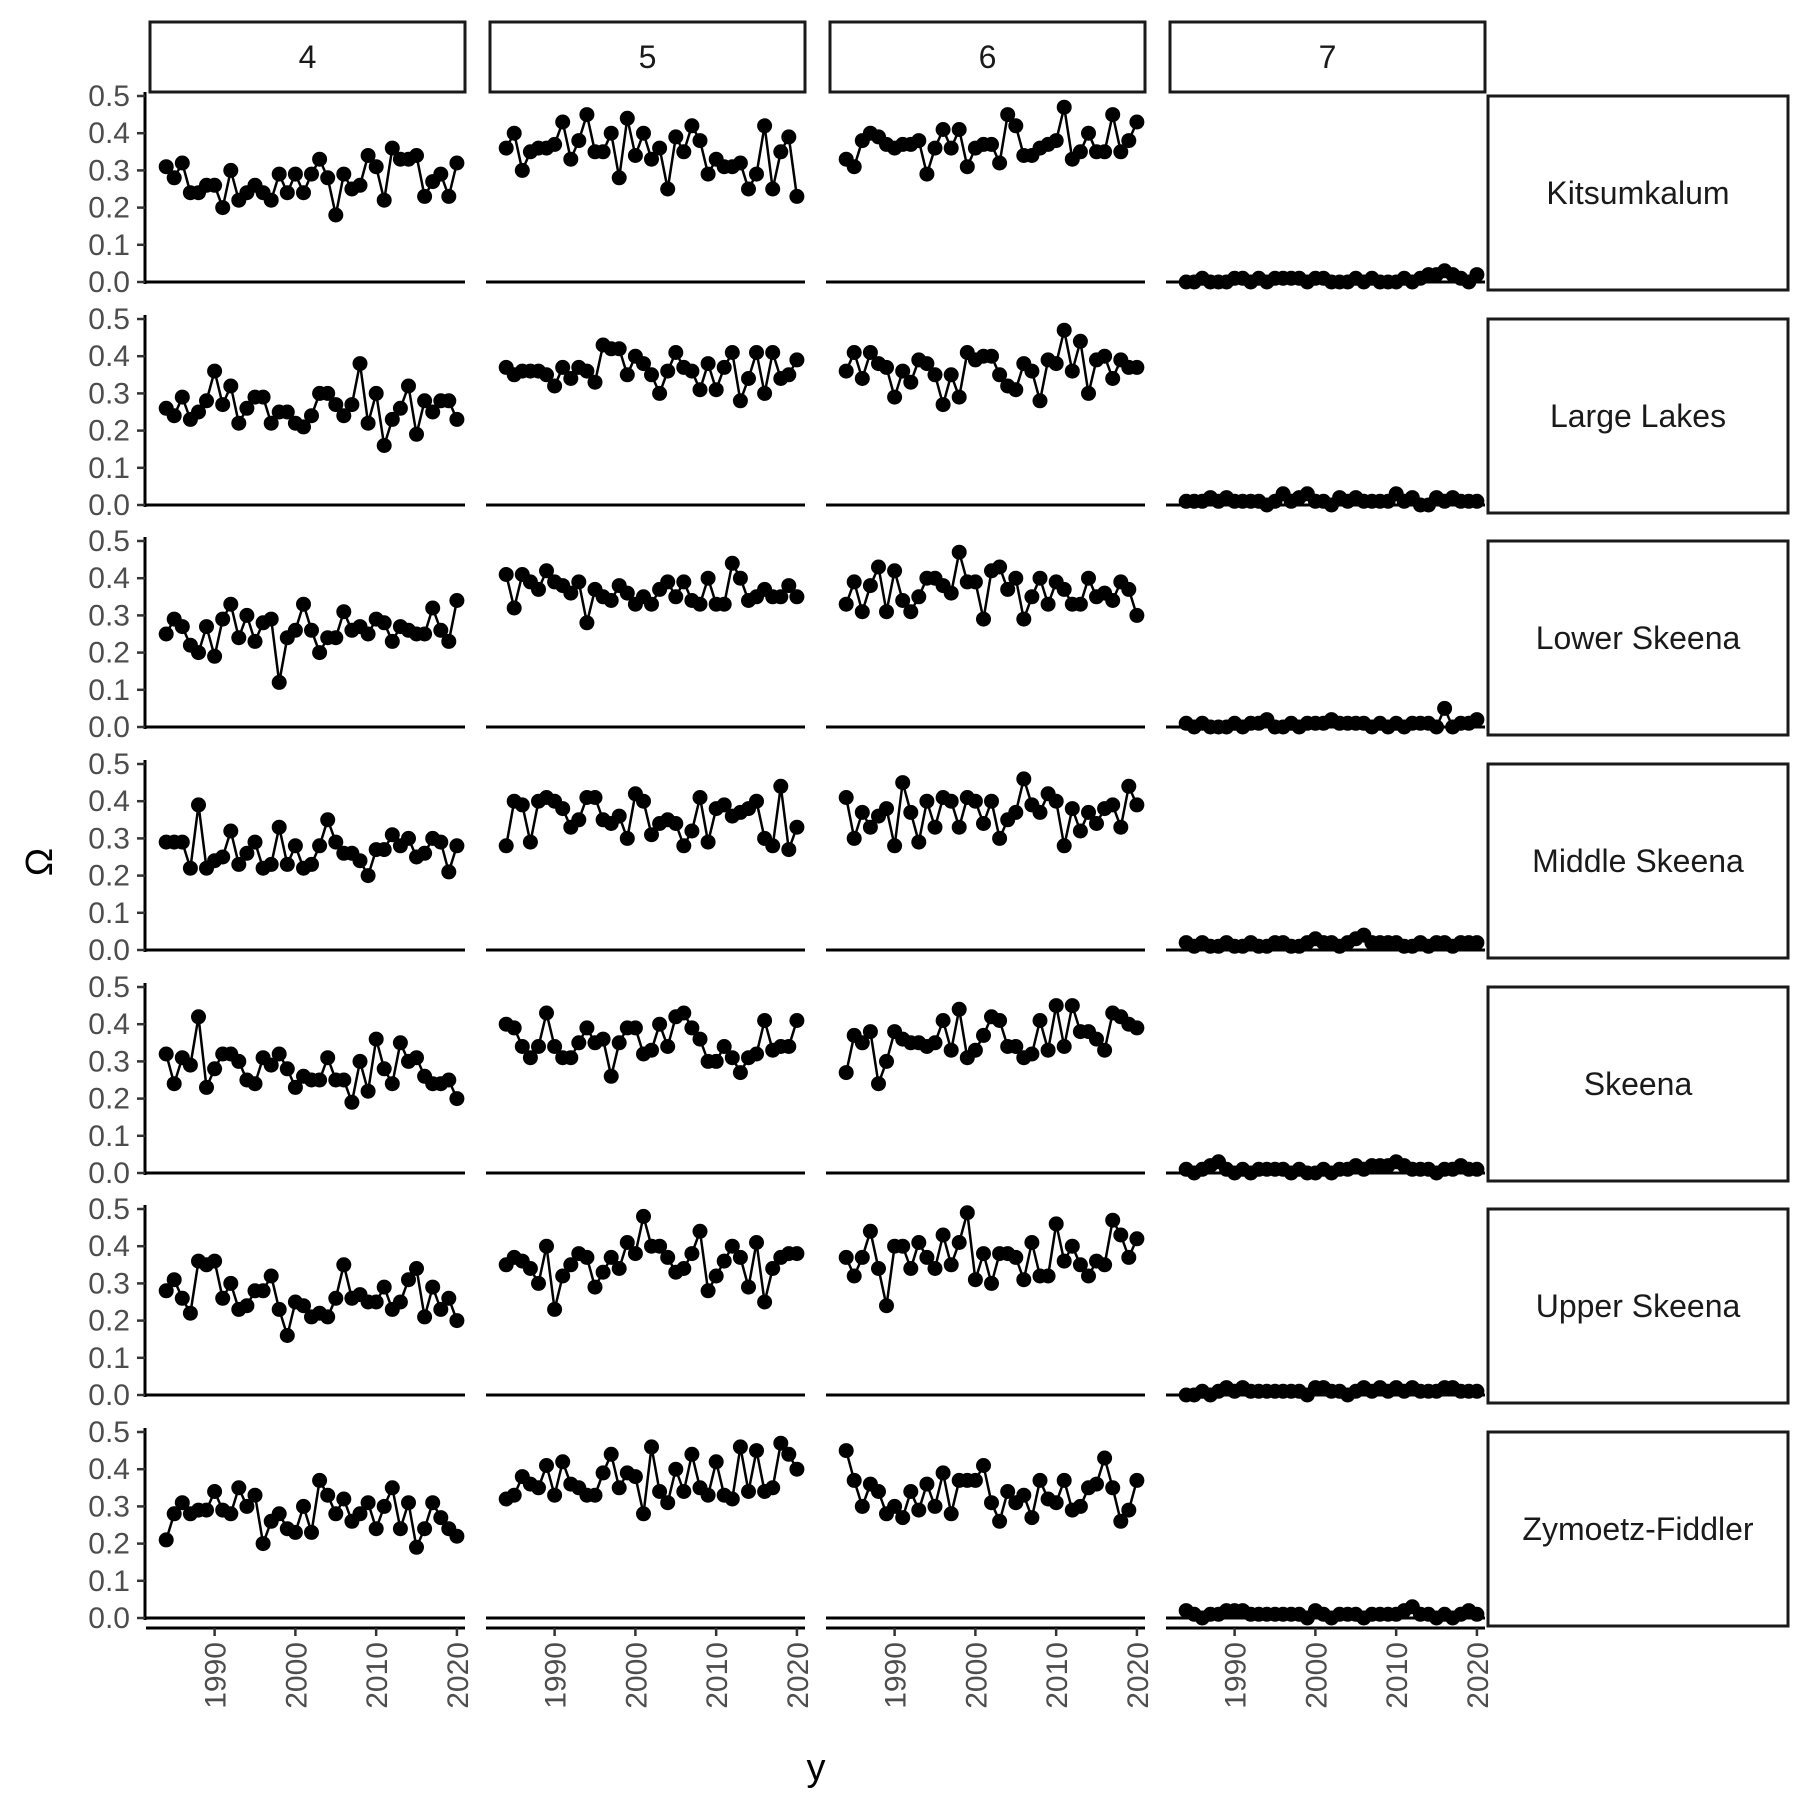 This screenshot has height=1800, width=1800. What do you see at coordinates (1638, 638) in the screenshot?
I see `row-strip-lower-skeena` at bounding box center [1638, 638].